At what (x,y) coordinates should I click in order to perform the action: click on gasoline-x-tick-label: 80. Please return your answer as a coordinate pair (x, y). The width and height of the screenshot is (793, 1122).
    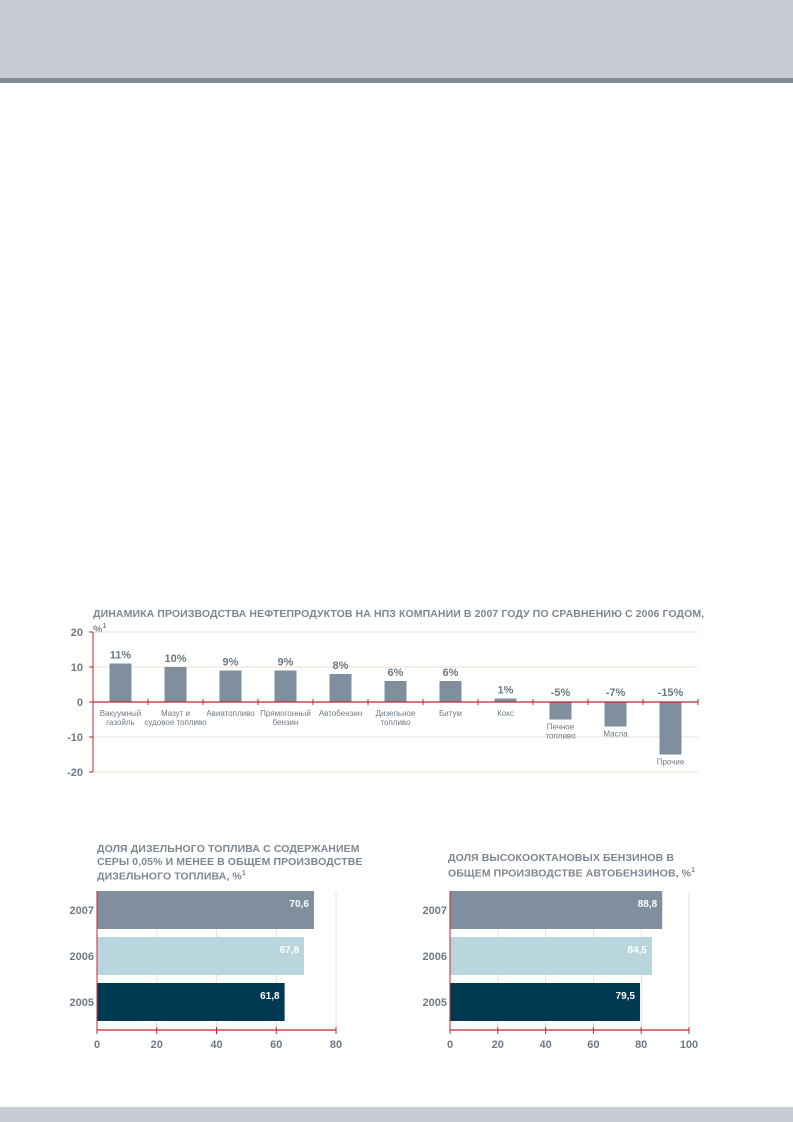
    Looking at the image, I should click on (641, 1045).